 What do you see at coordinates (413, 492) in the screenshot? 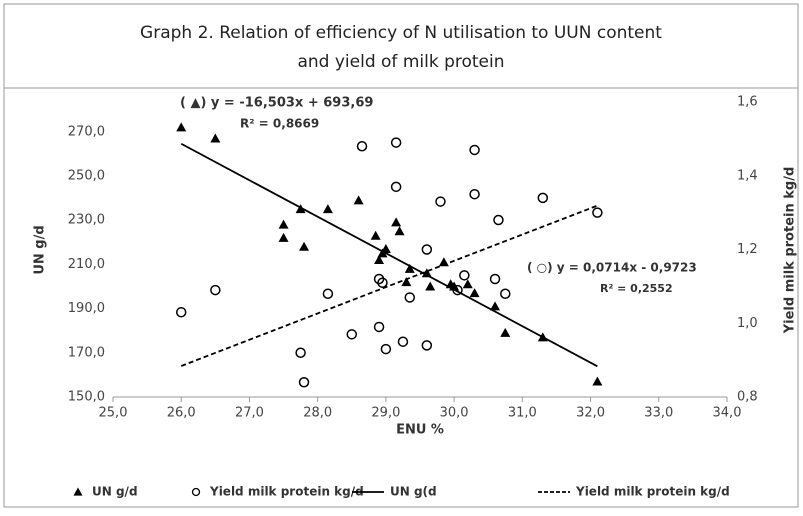
I see `legend-label: UN g(d` at bounding box center [413, 492].